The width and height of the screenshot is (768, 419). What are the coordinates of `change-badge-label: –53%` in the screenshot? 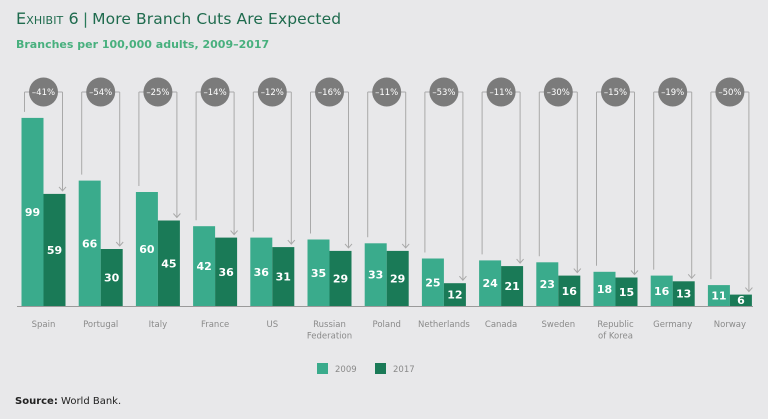 It's located at (443, 93).